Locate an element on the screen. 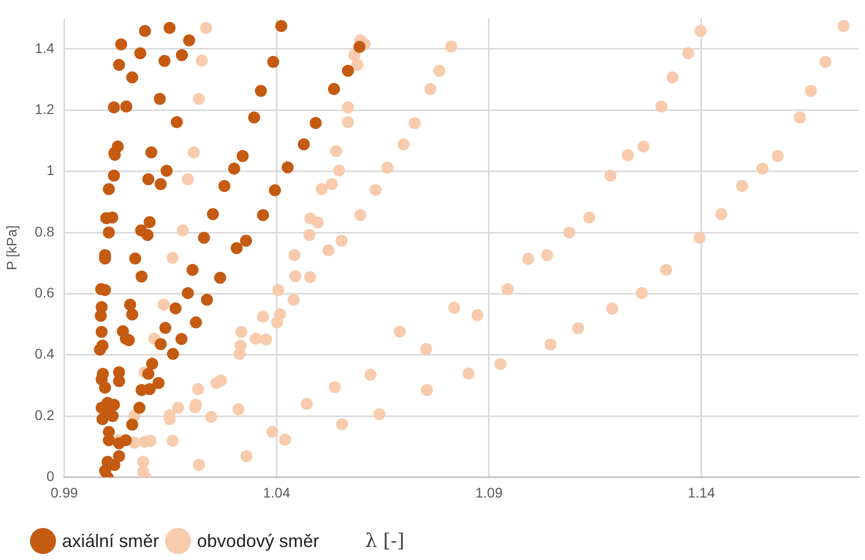 The width and height of the screenshot is (865, 560). y-tick-label: 1.4 is located at coordinates (44, 48).